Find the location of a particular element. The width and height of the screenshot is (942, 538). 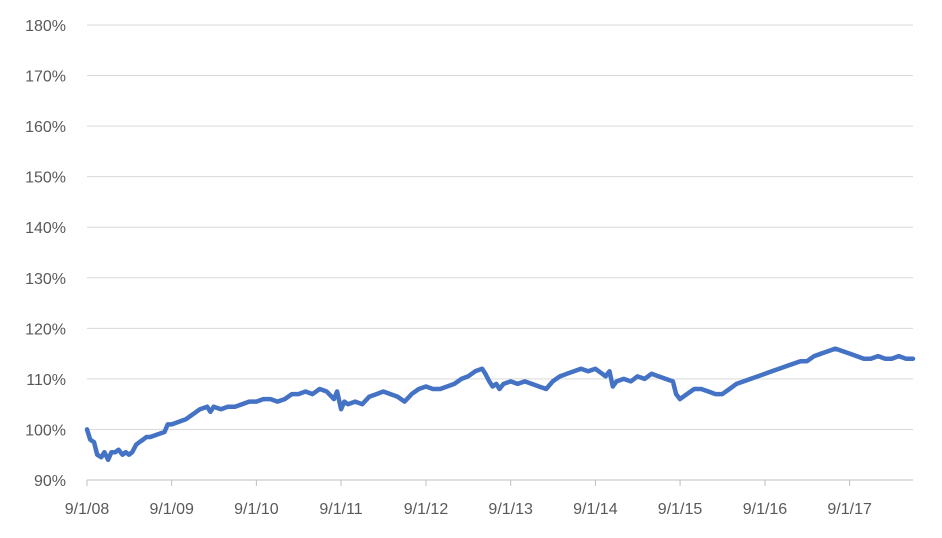

y-axis-ticks: 90% 100% 110% 120% 130% 140% 150% 160% 170% 180% is located at coordinates (45, 254).